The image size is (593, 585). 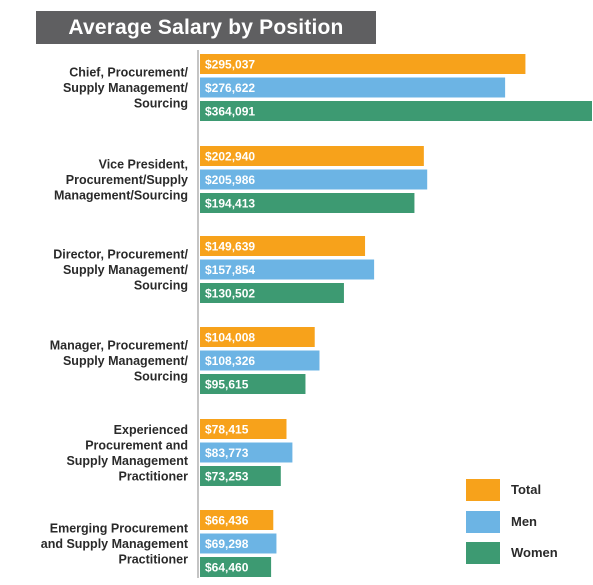 I want to click on bar-value-label: $202,940, so click(x=230, y=157).